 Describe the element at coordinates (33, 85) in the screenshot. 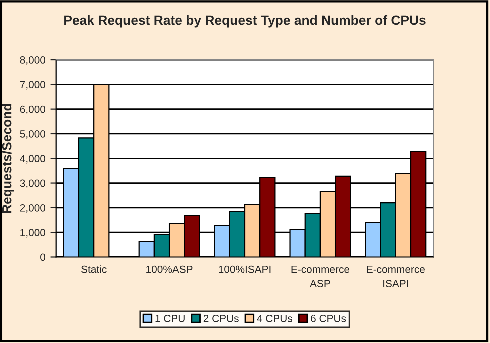

I see `y-tick-label: 7,000` at that location.